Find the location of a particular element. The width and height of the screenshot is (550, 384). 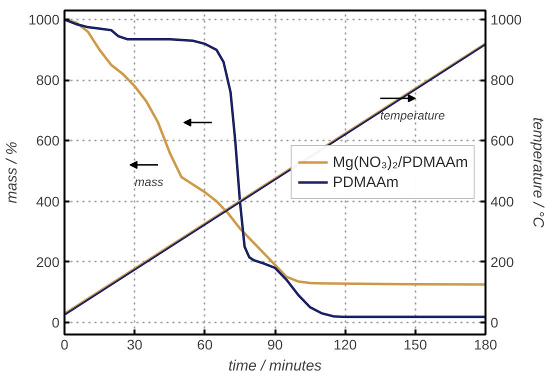

y2-axis-title: temperature / °C is located at coordinates (538, 172).